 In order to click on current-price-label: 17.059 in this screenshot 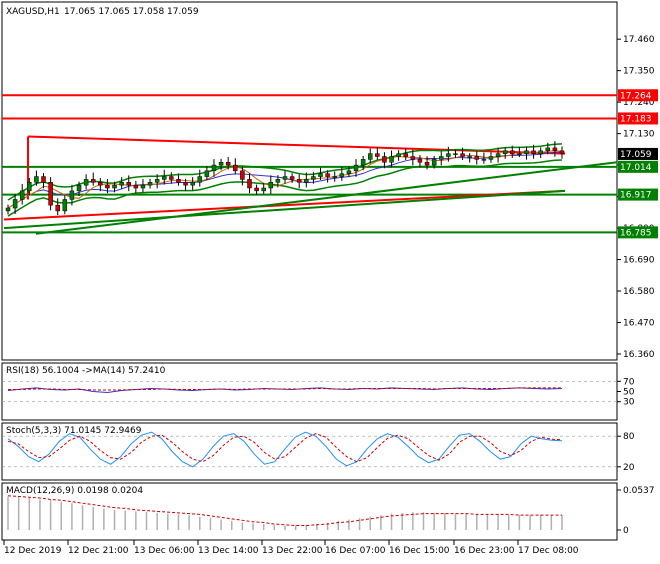, I will do `click(636, 155)`.